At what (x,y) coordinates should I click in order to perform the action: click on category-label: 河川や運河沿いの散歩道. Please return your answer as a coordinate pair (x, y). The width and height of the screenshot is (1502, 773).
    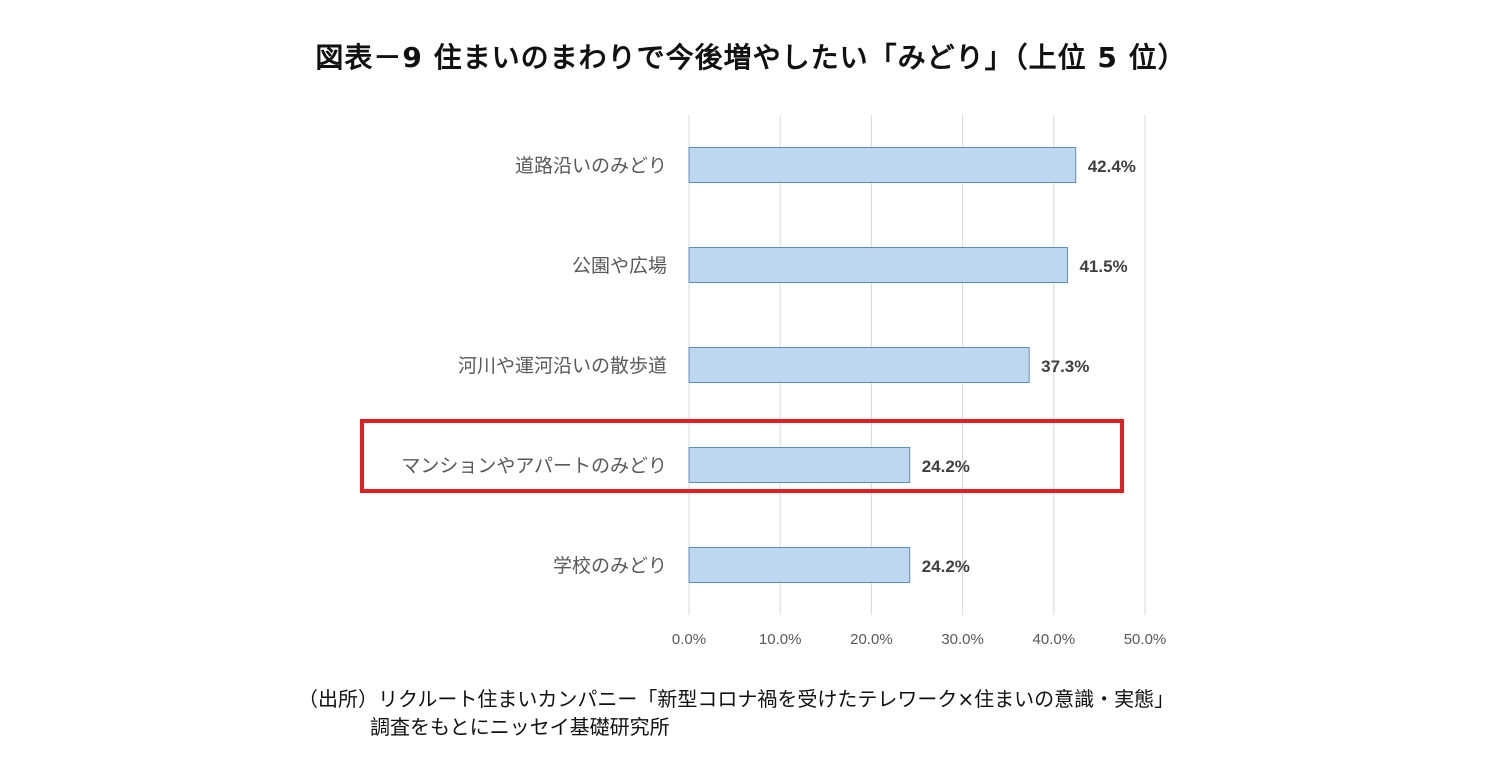
    Looking at the image, I should click on (562, 366).